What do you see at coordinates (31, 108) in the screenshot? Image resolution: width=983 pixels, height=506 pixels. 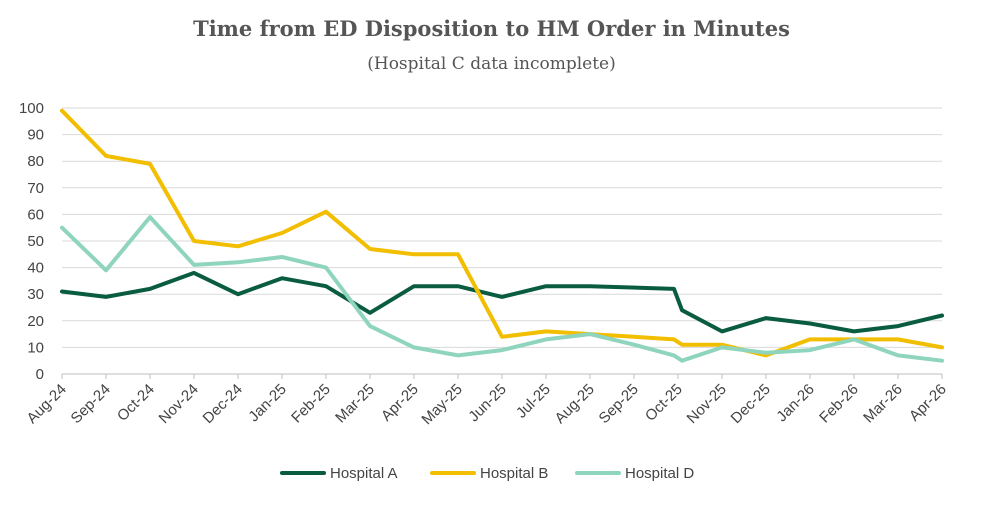 I see `y-tick-label: 100` at bounding box center [31, 108].